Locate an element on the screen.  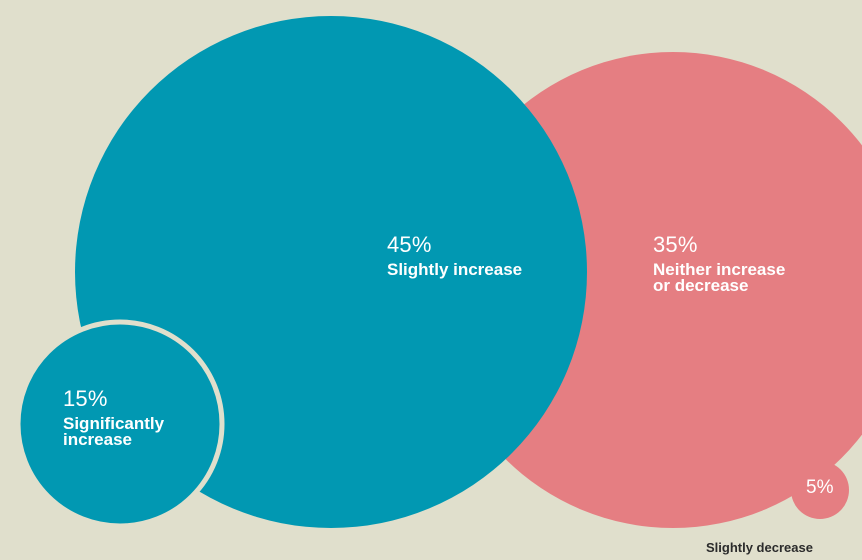
category-significantly-increase: Significantly increase is located at coordinates (114, 431).